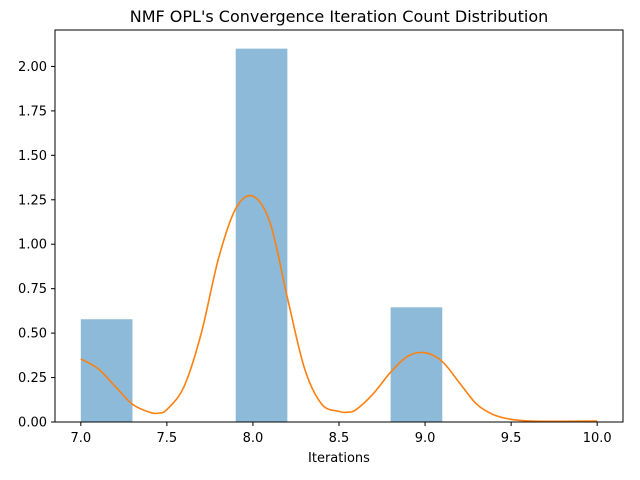 The height and width of the screenshot is (480, 640). Describe the element at coordinates (339, 438) in the screenshot. I see `x-tick-label: 8.5` at that location.